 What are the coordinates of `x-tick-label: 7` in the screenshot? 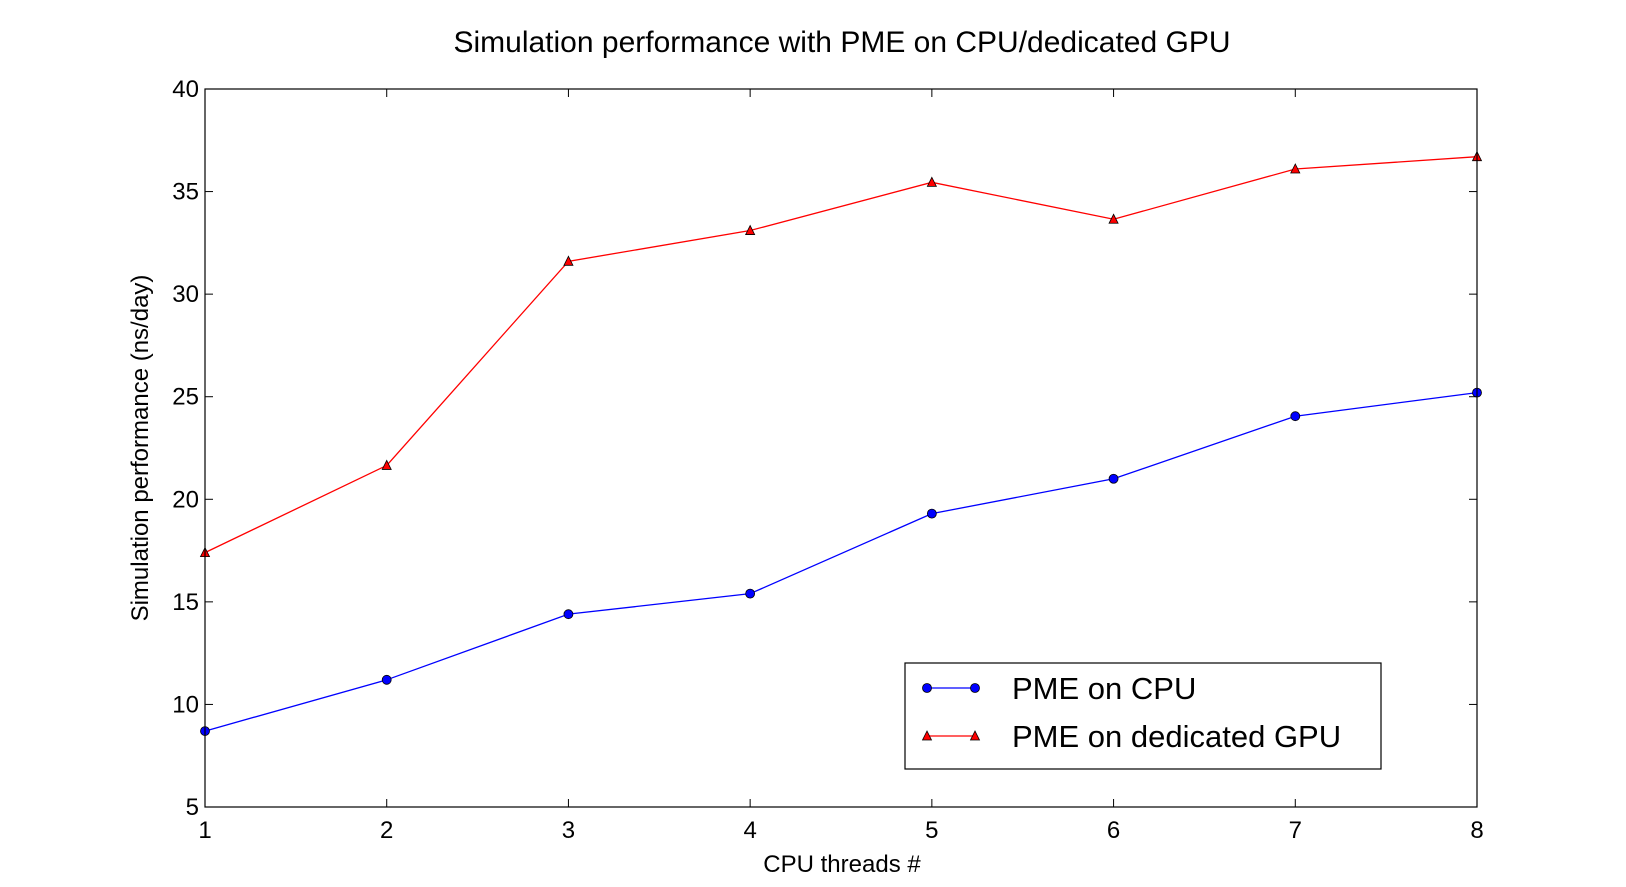 It's located at (1295, 830).